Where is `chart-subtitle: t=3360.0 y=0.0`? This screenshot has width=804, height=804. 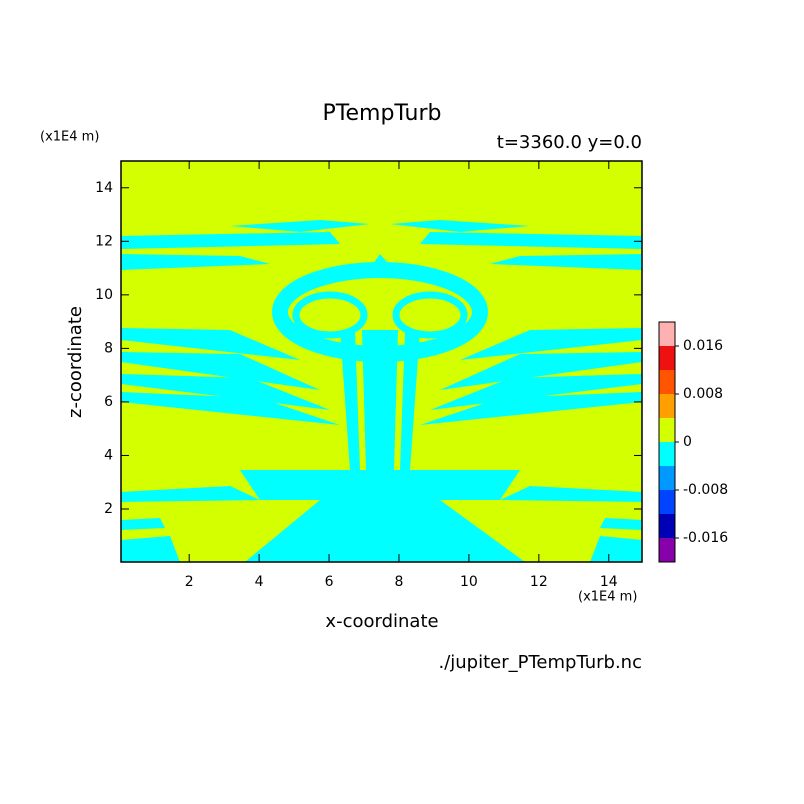
chart-subtitle: t=3360.0 y=0.0 is located at coordinates (569, 142).